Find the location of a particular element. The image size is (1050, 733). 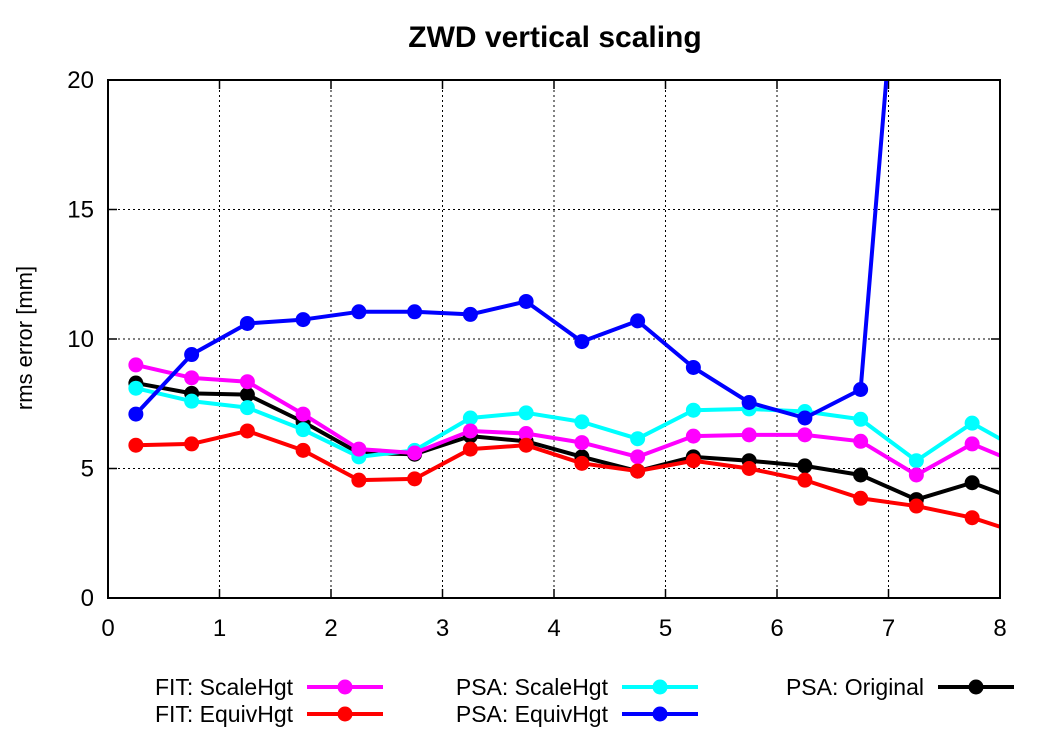

legend-label: FIT: EquivHgt is located at coordinates (224, 714).